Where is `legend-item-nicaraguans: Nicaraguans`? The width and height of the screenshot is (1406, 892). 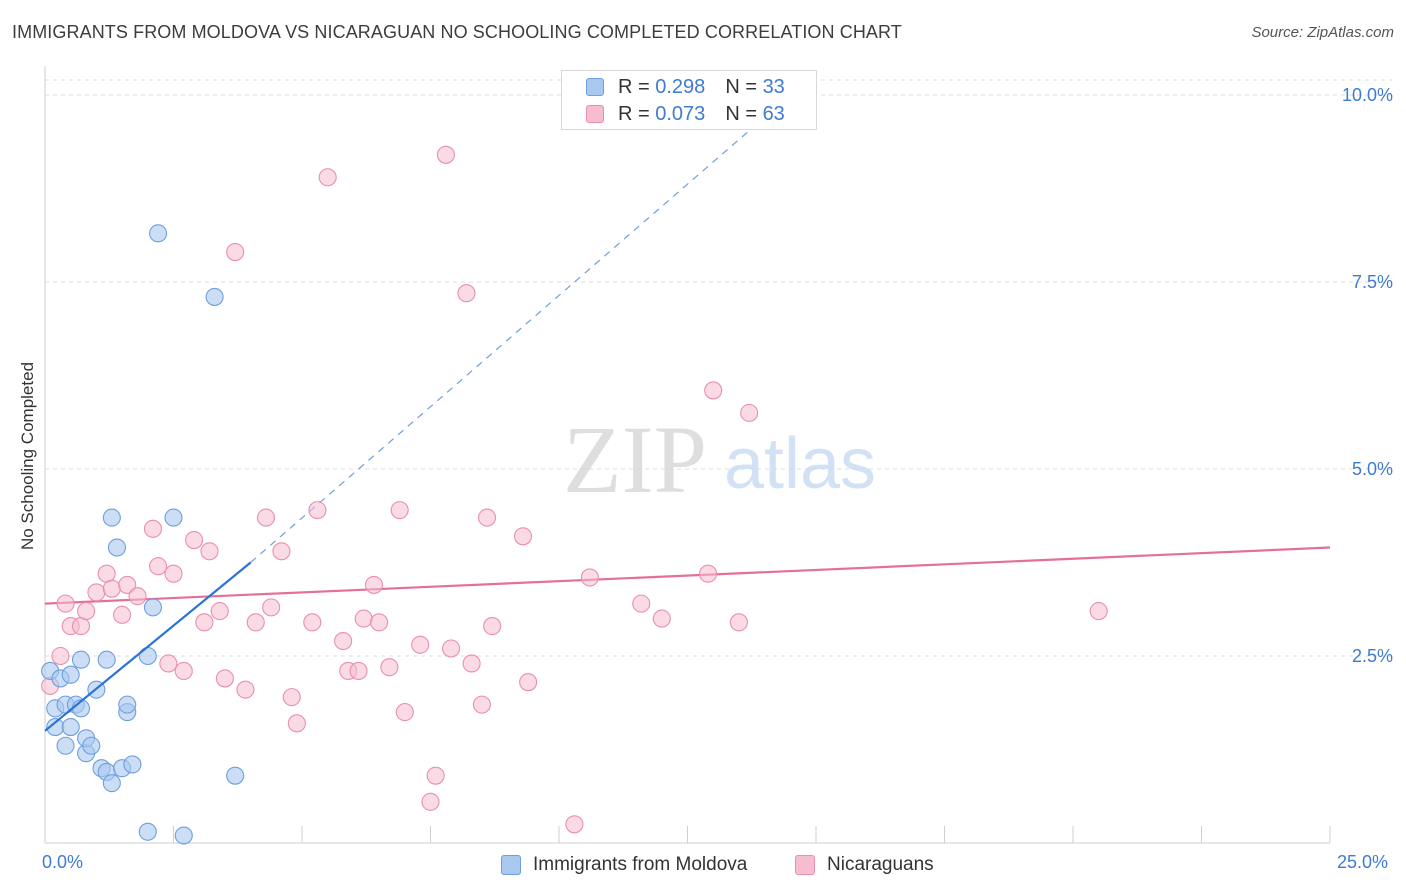
legend-item-nicaraguans: Nicaraguans is located at coordinates (864, 865).